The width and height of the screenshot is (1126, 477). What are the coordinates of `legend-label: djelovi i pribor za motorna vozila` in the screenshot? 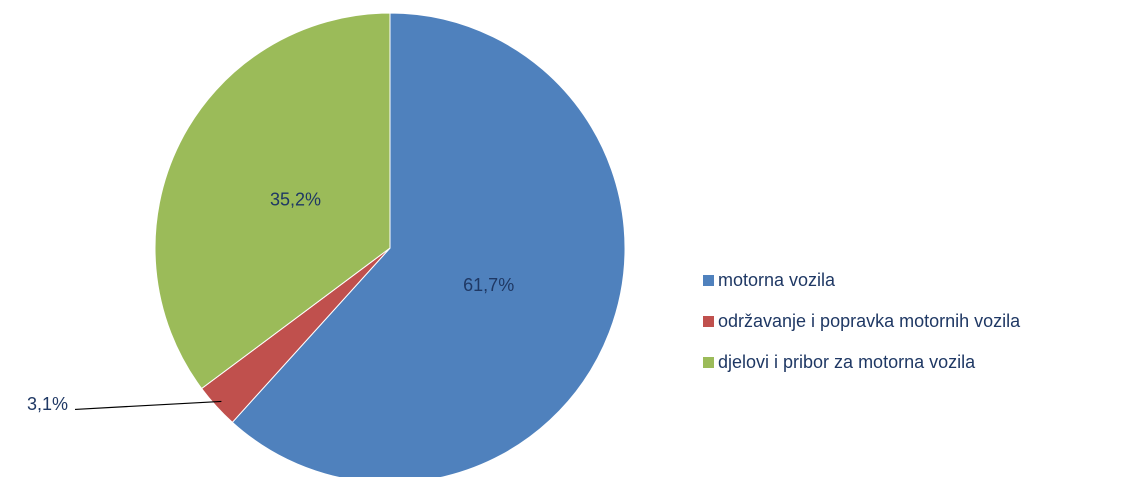 It's located at (847, 362).